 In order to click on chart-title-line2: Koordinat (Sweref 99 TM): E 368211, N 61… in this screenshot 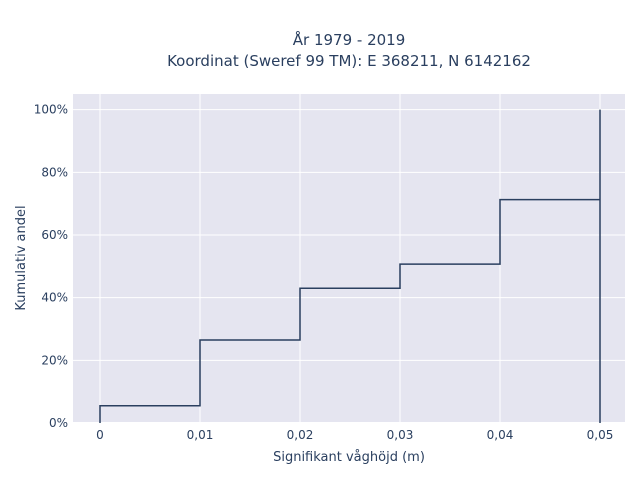, I will do `click(349, 61)`.